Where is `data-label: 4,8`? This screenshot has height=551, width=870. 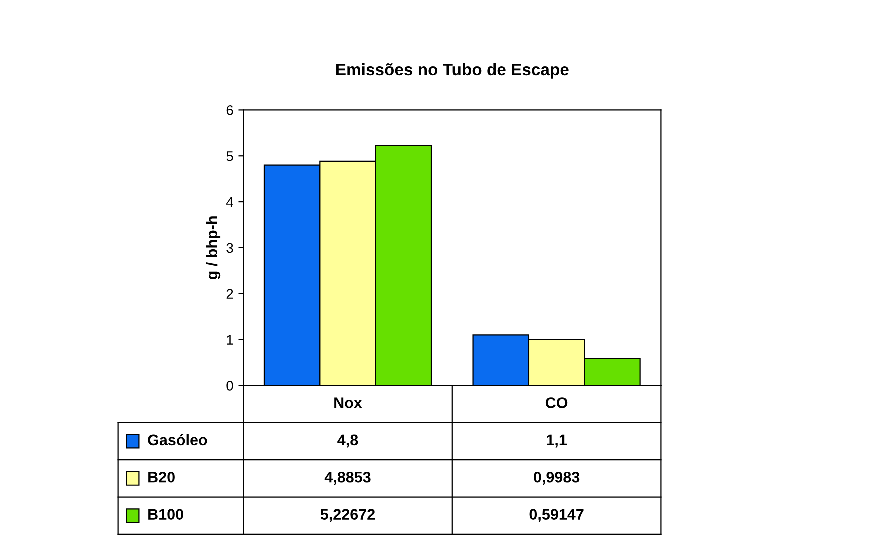 data-label: 4,8 is located at coordinates (348, 441).